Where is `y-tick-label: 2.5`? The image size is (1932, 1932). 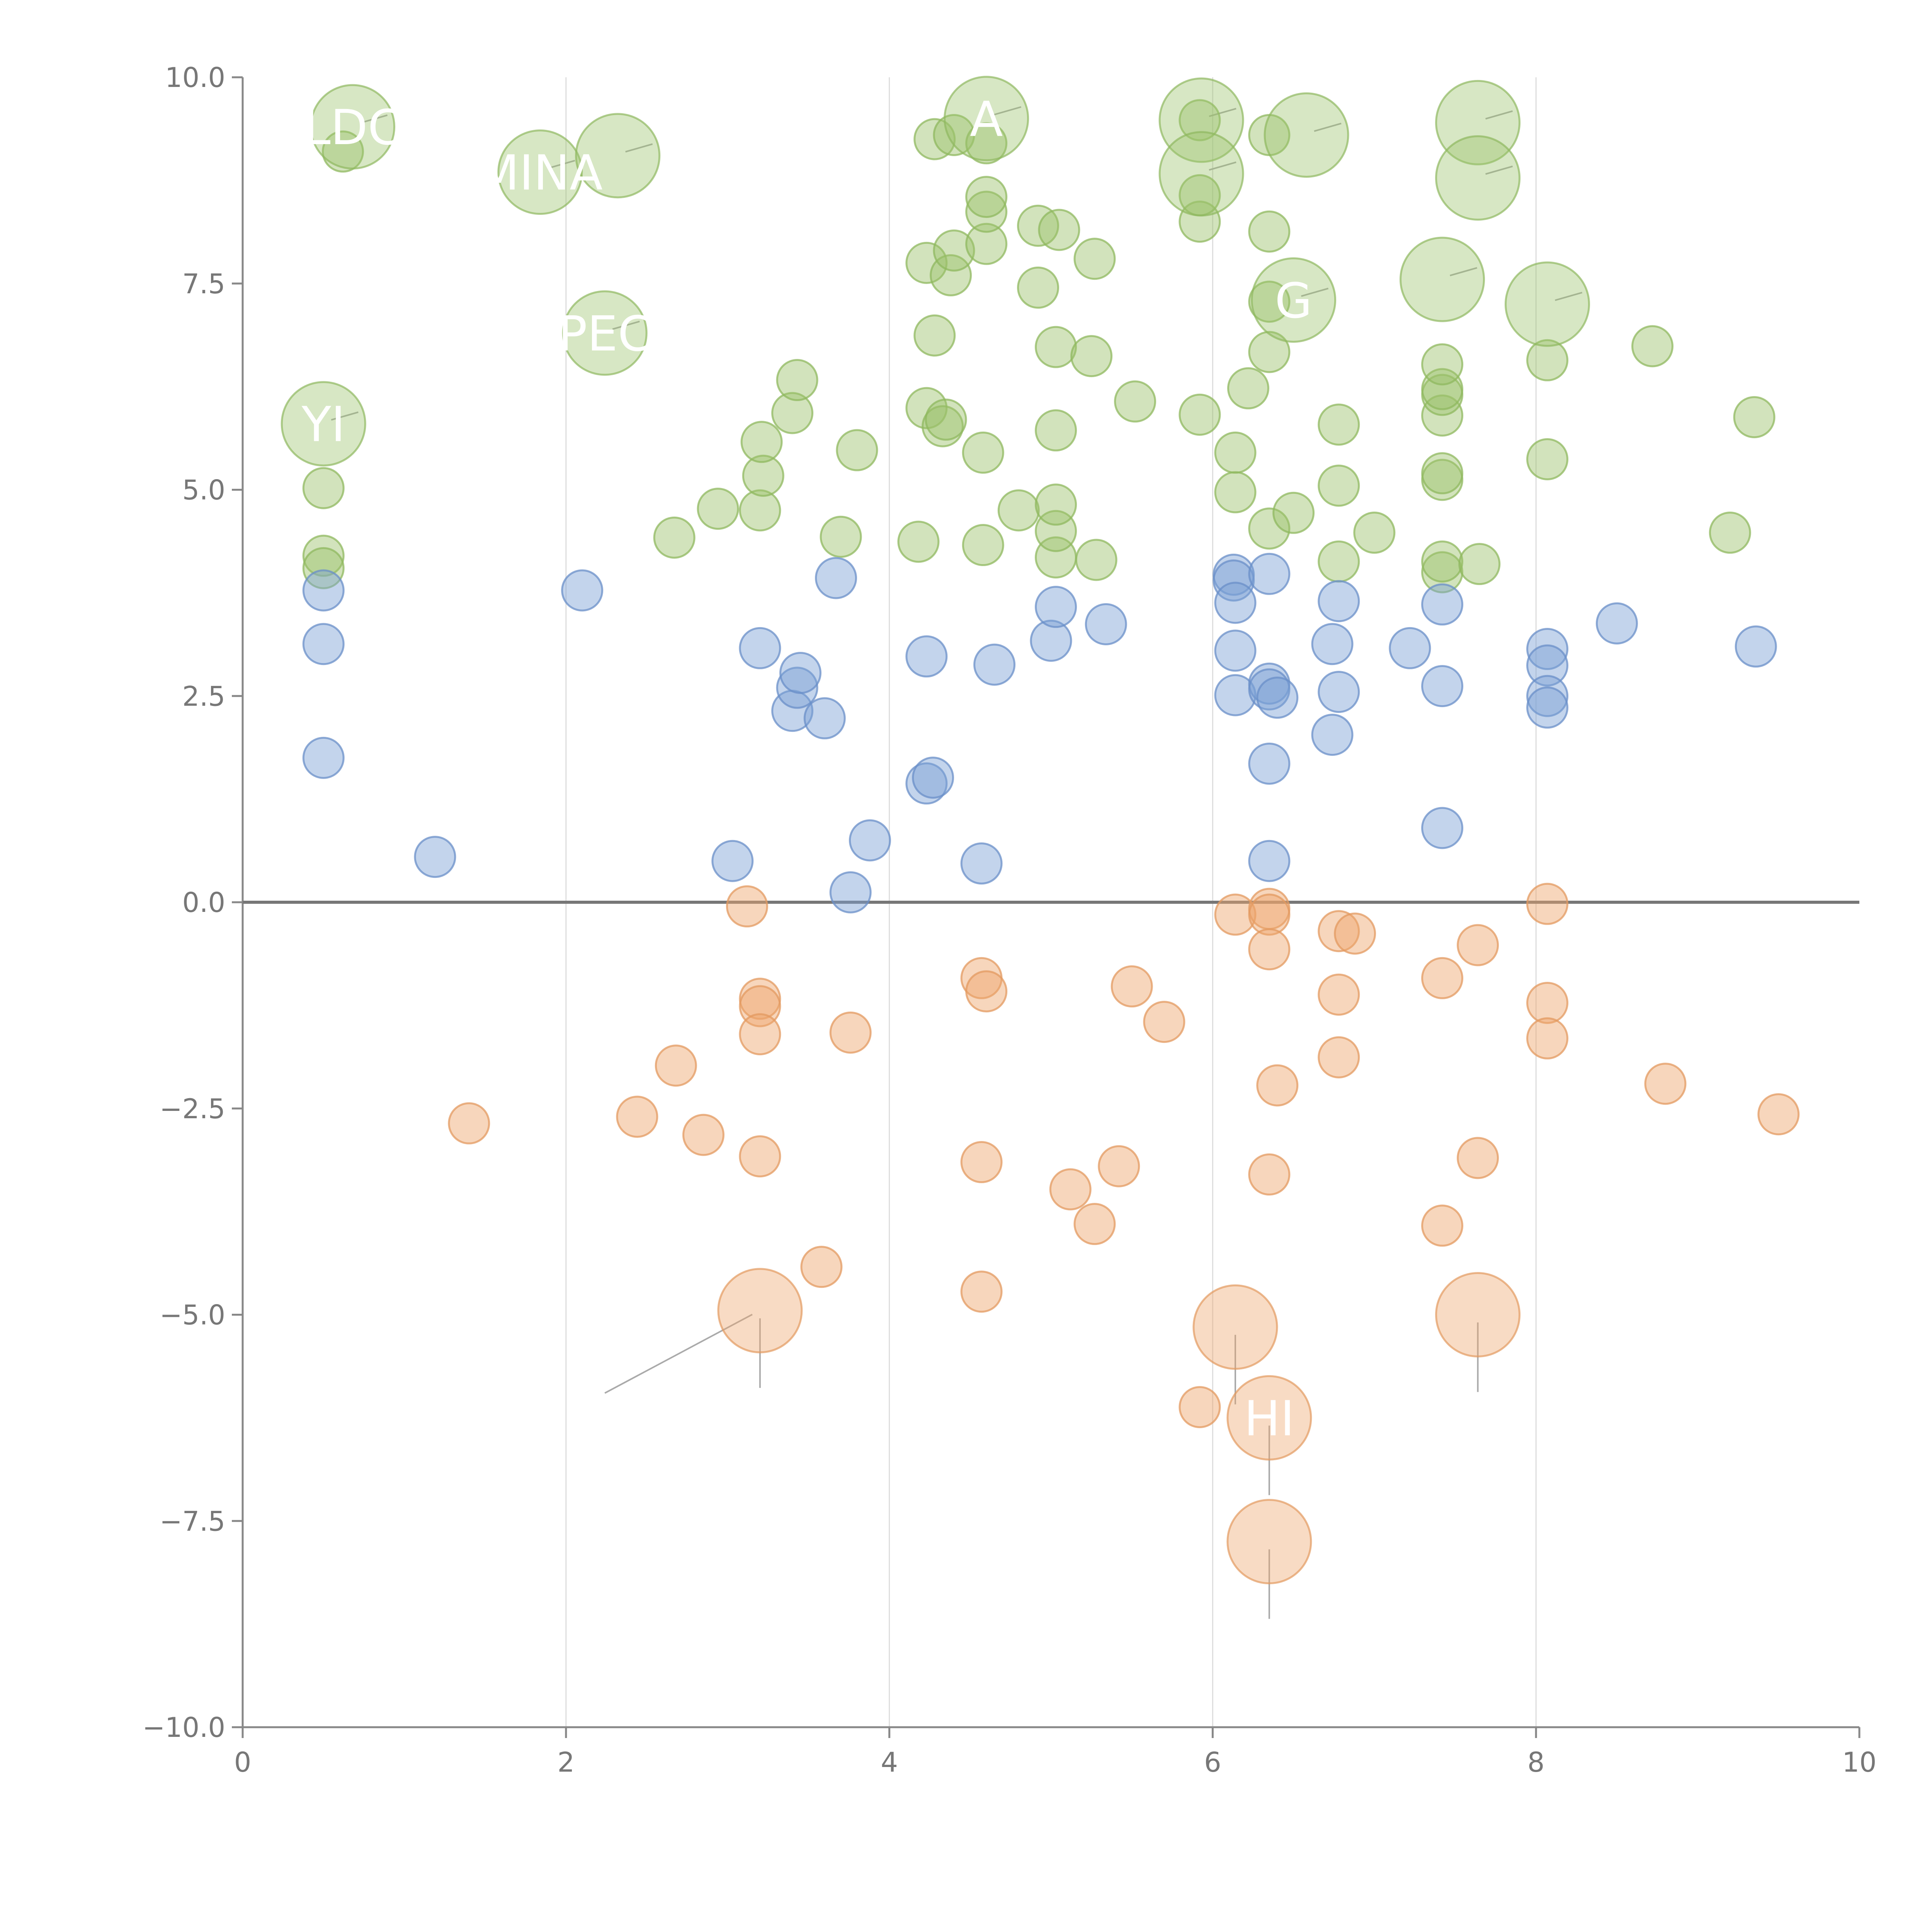 y-tick-label: 2.5 is located at coordinates (204, 696).